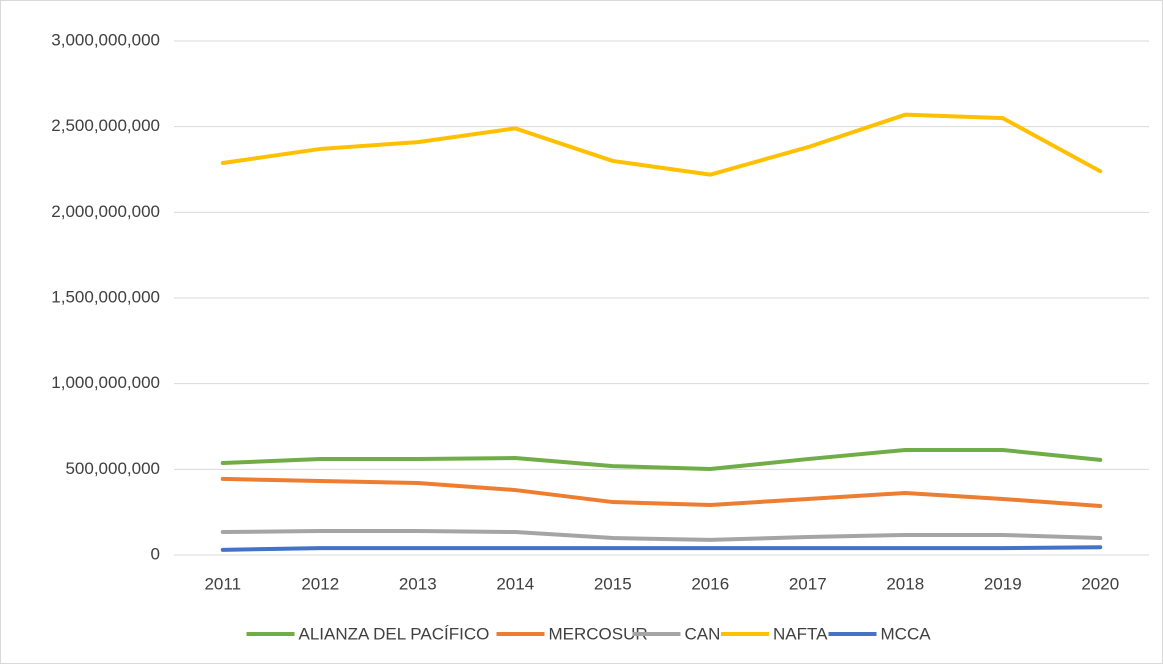 This screenshot has height=664, width=1163. Describe the element at coordinates (1100, 583) in the screenshot. I see `x-tick-label: 2020` at that location.